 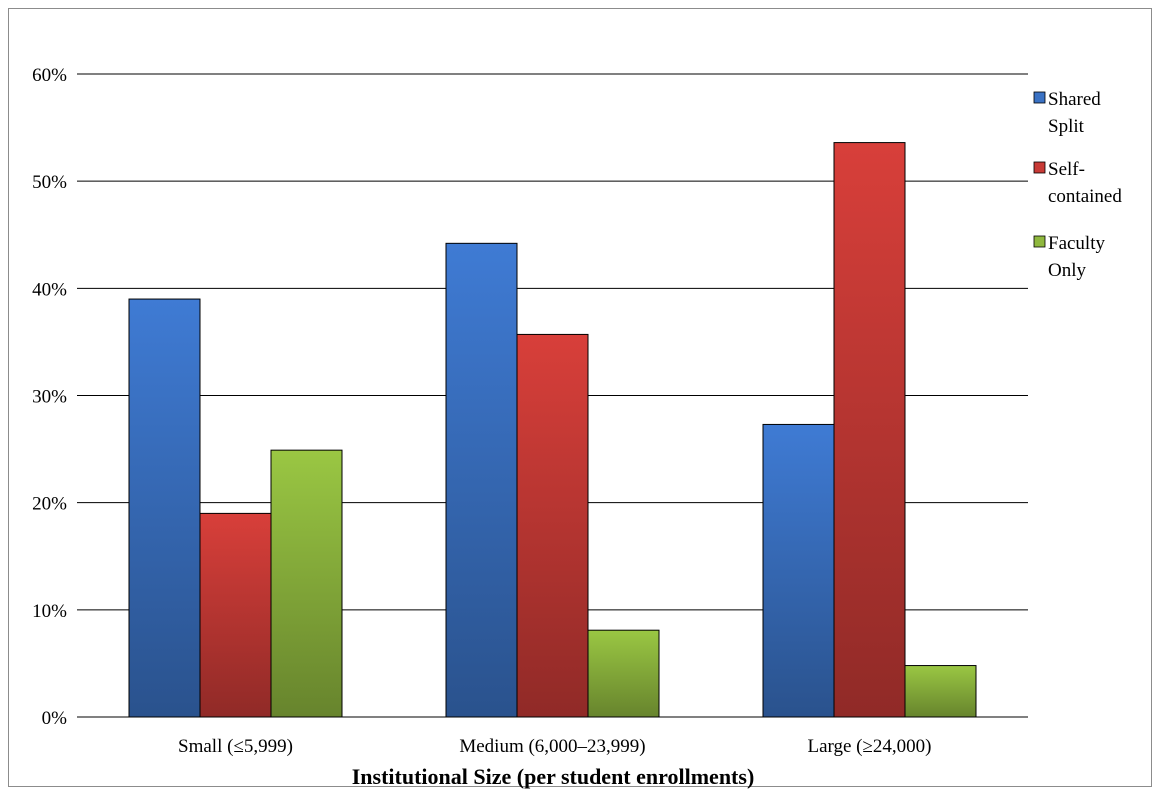 What do you see at coordinates (1085, 196) in the screenshot?
I see `legend-label: contained` at bounding box center [1085, 196].